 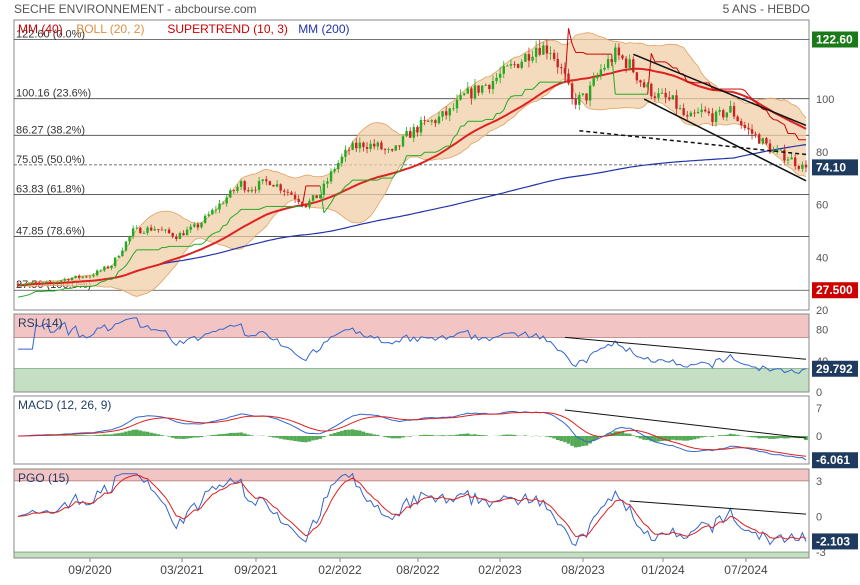 What do you see at coordinates (819, 393) in the screenshot?
I see `indicator-tick-label: 0` at bounding box center [819, 393].